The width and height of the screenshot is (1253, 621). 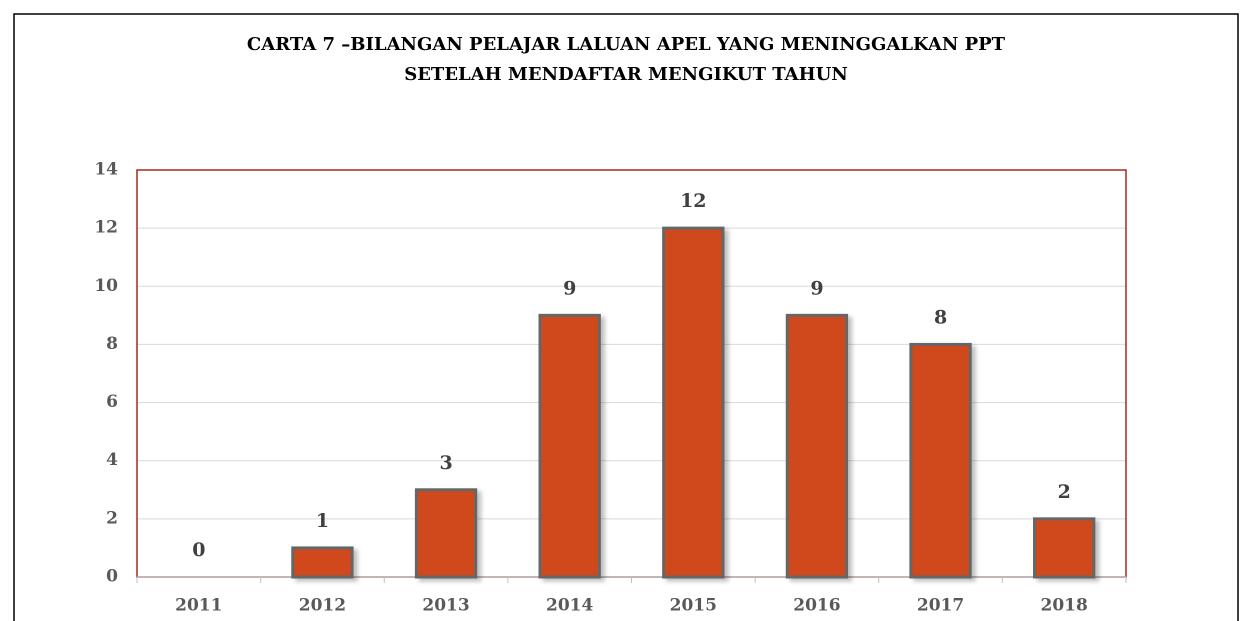 I want to click on x-tick-label: 2012, so click(x=322, y=606).